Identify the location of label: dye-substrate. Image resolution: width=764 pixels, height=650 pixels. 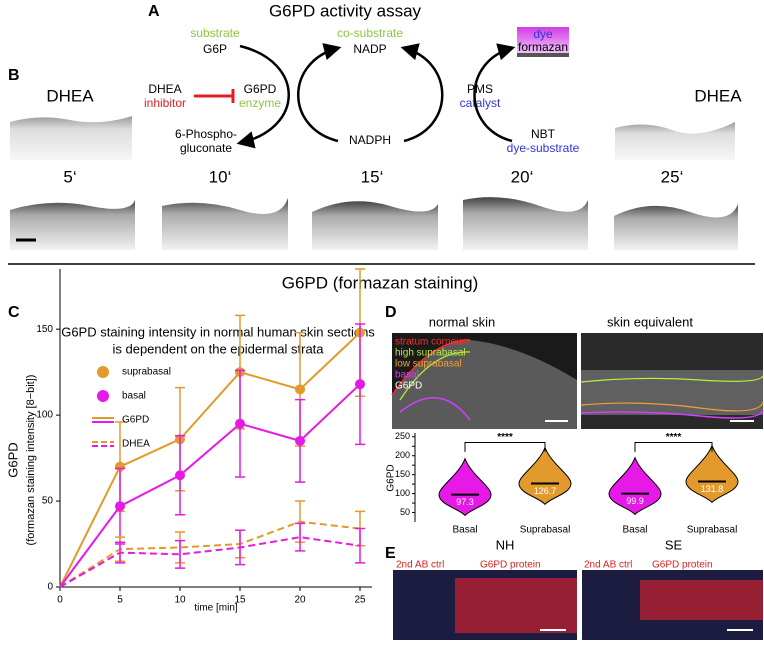
(543, 148).